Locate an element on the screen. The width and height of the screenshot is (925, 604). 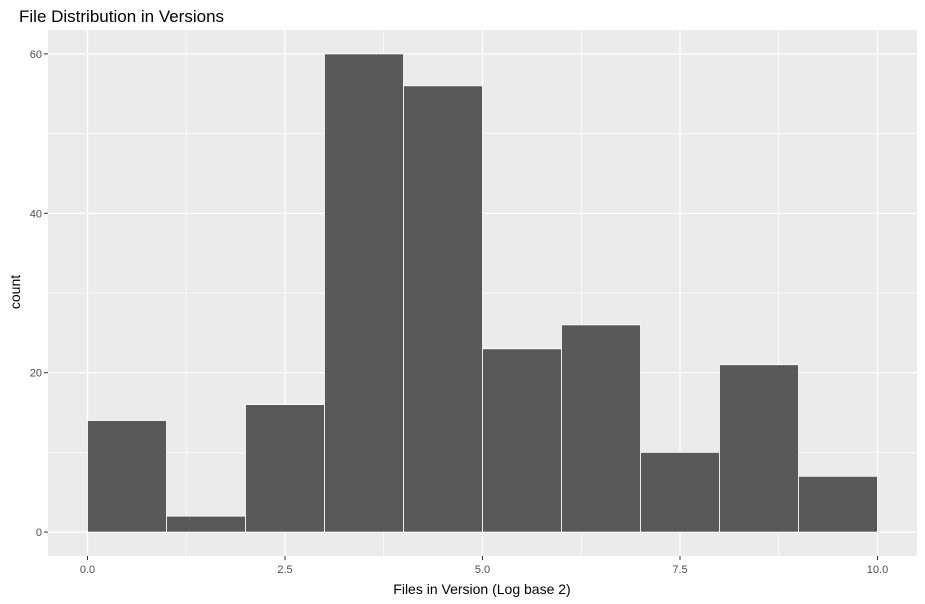
y-tick-label-3: 60 is located at coordinates (36, 55).